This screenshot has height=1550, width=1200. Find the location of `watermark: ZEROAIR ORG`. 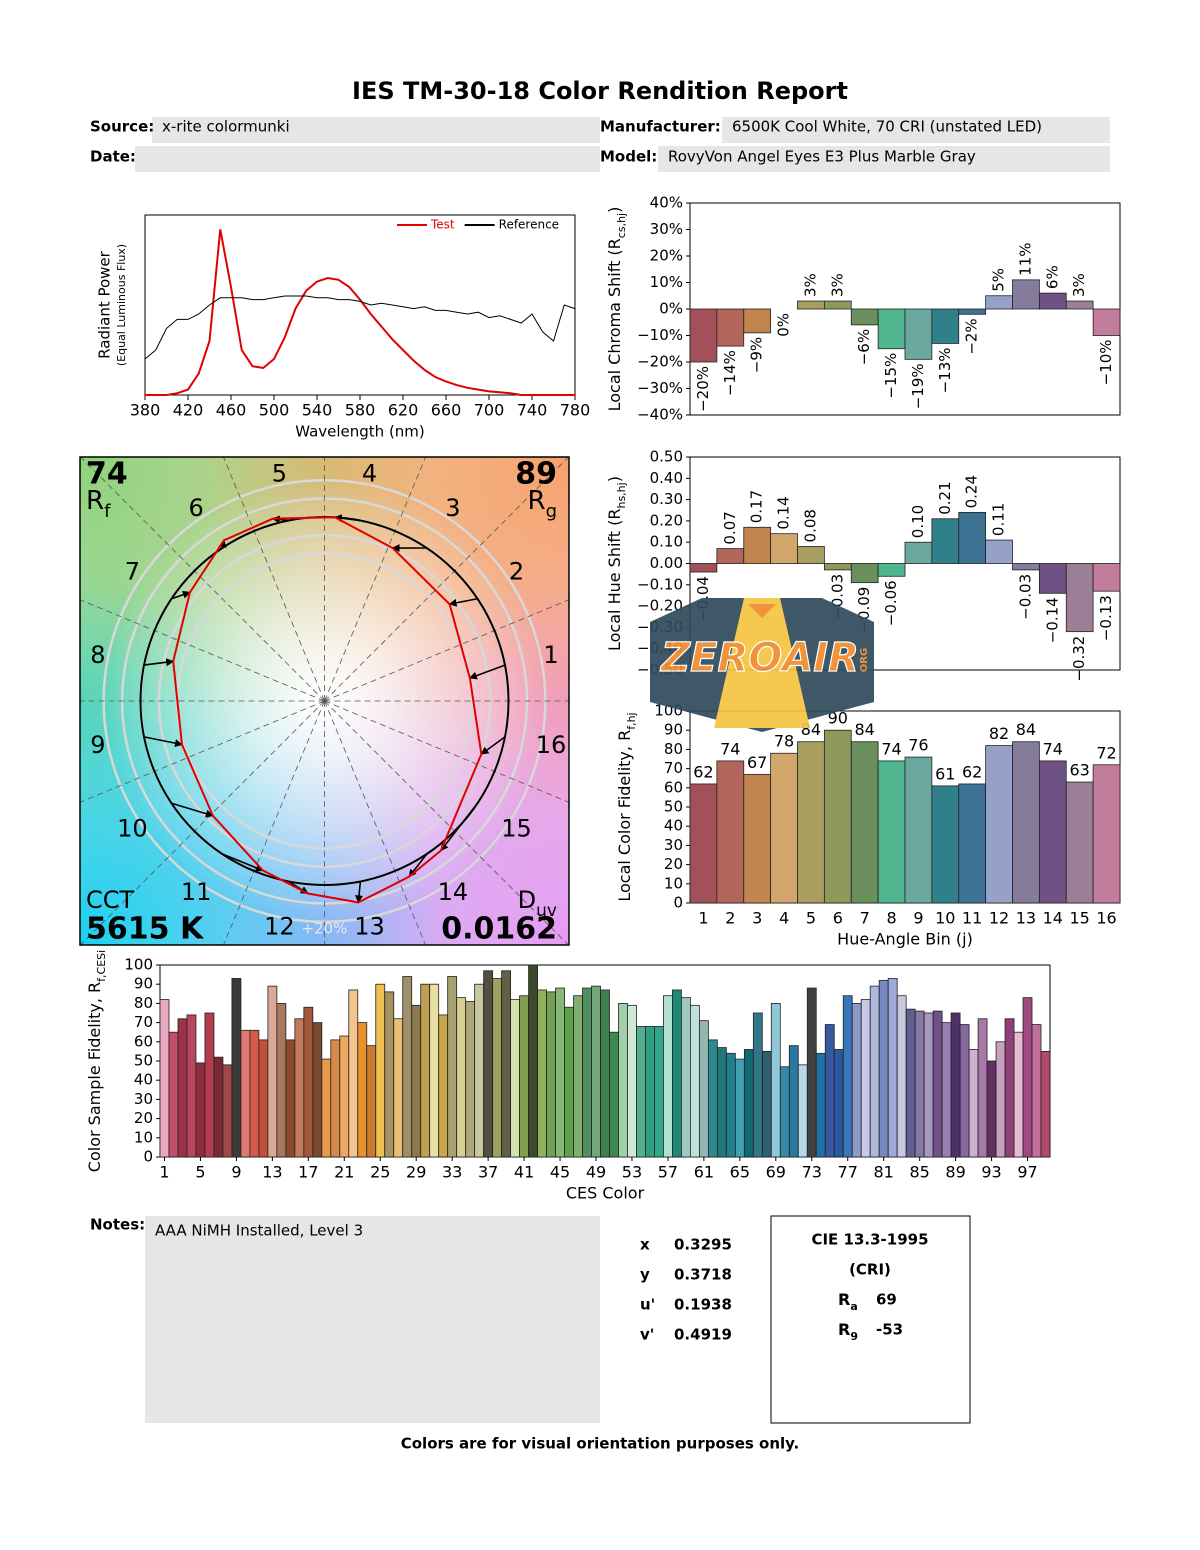

watermark: ZEROAIR ORG is located at coordinates (762, 665).